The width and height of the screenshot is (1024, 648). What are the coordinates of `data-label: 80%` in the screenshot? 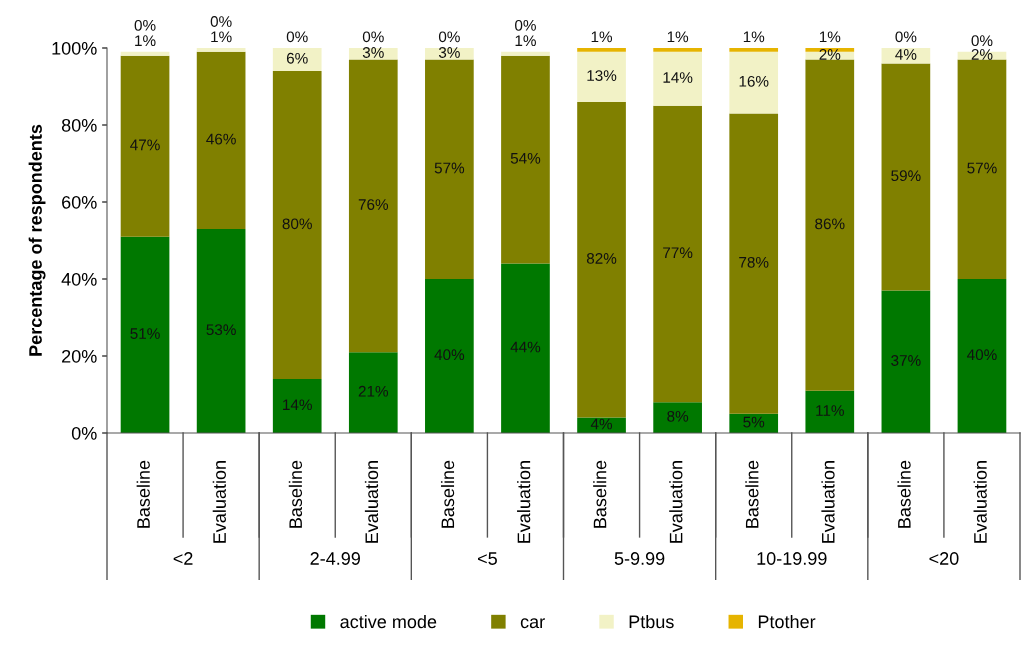 It's located at (297, 224).